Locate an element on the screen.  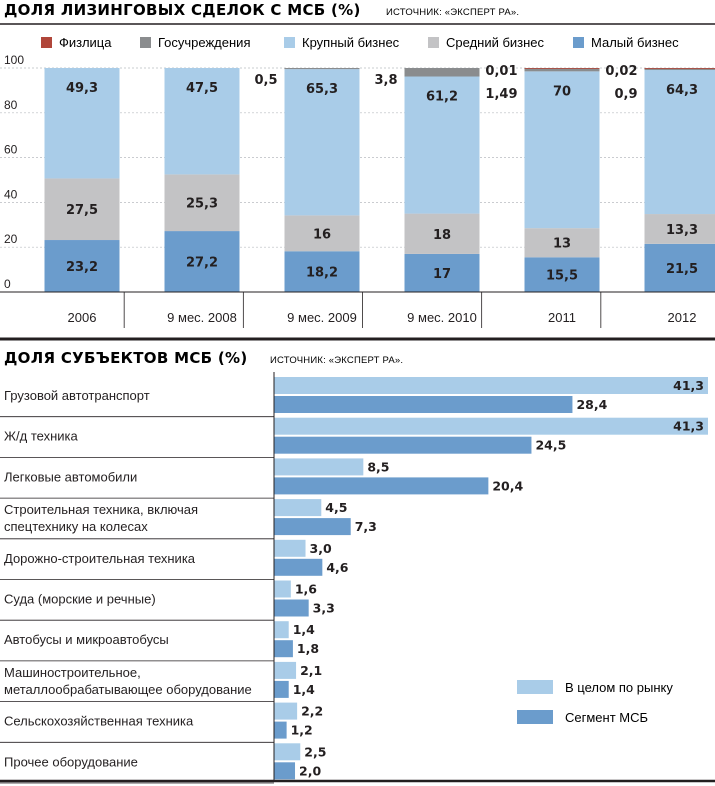
bar-value-label: 1,6 is located at coordinates (306, 589).